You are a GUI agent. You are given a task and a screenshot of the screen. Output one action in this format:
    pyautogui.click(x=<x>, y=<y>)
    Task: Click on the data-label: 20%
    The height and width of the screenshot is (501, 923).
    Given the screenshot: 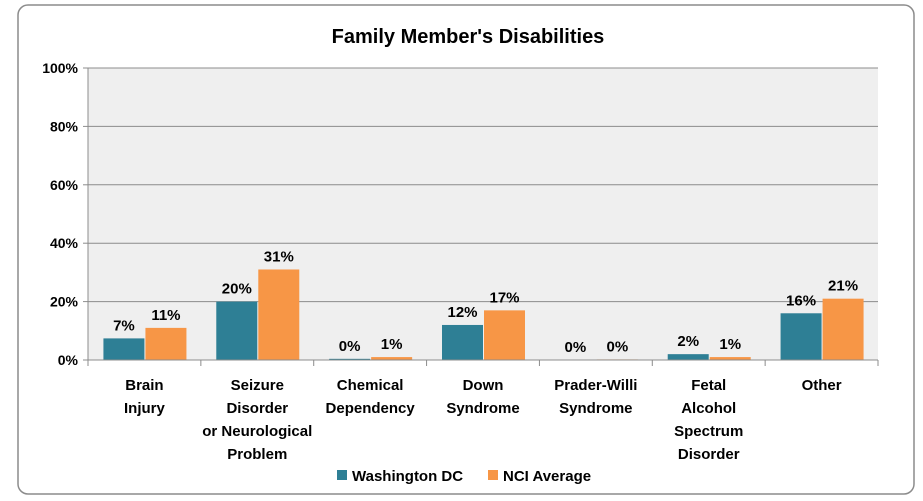 What is the action you would take?
    pyautogui.click(x=237, y=289)
    